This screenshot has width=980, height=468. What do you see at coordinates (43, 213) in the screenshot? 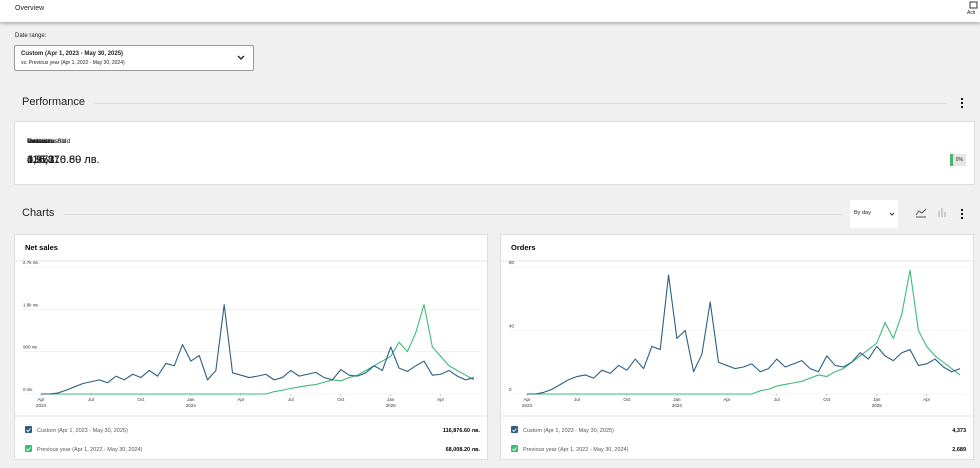
I see `section-title: Charts` at bounding box center [43, 213].